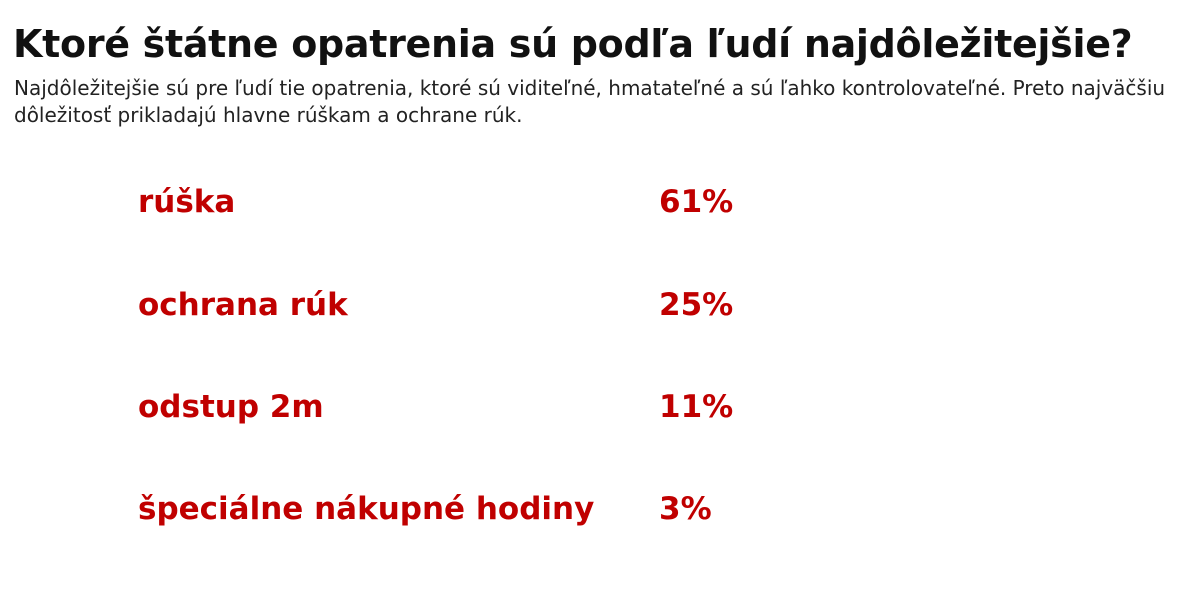 The width and height of the screenshot is (1200, 592). What do you see at coordinates (488, 407) in the screenshot?
I see `table-row: odstup 2m 11%` at bounding box center [488, 407].